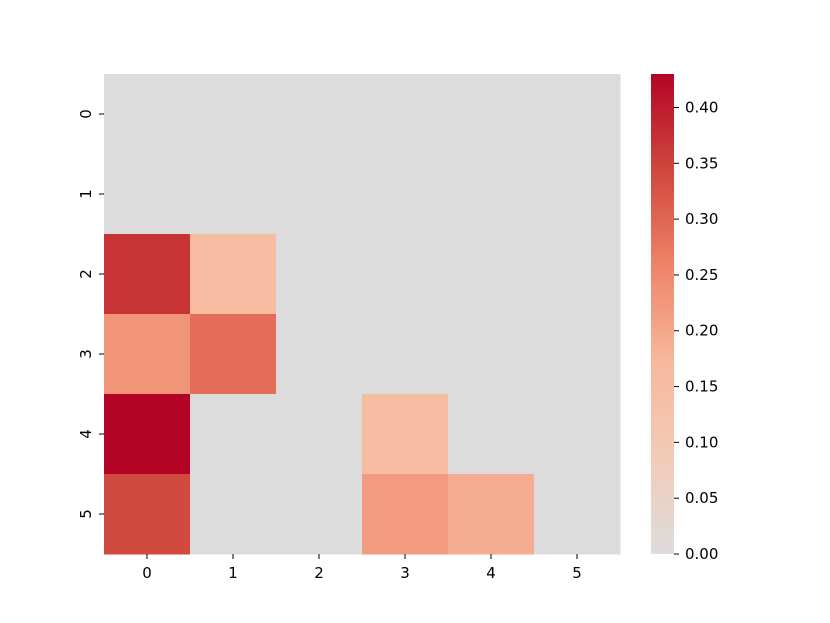 The height and width of the screenshot is (623, 830). Describe the element at coordinates (86, 194) in the screenshot. I see `y-tick-label: 1` at that location.